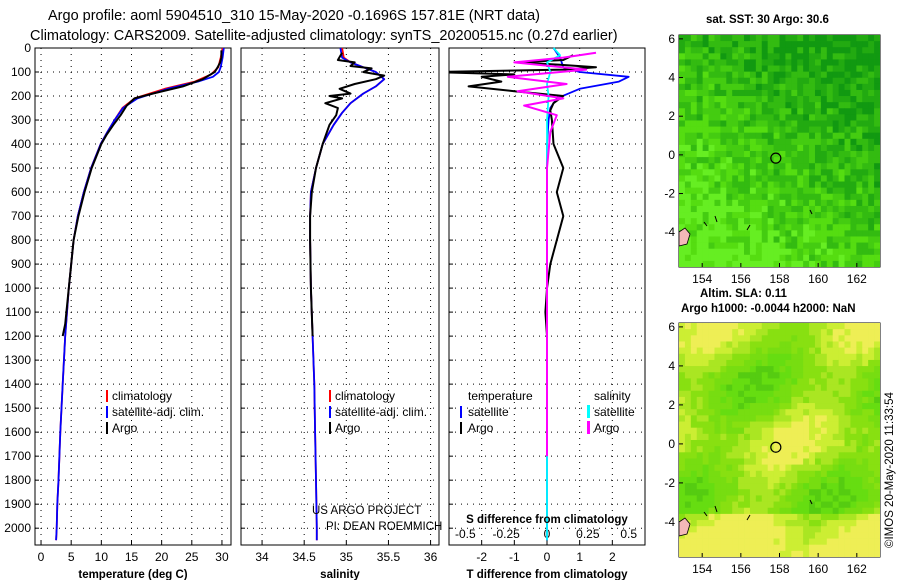 This screenshot has width=900, height=580. Describe the element at coordinates (155, 412) in the screenshot. I see `temperature-legend: climatology satellite-adj. clim. Argo` at that location.